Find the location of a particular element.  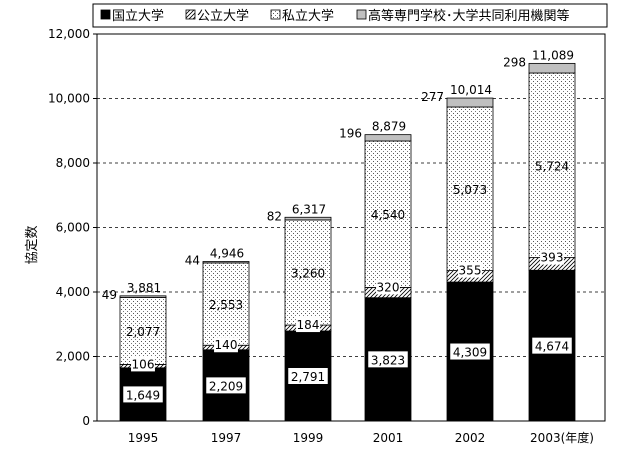

y-tick-label: 12,000 is located at coordinates (69, 34).